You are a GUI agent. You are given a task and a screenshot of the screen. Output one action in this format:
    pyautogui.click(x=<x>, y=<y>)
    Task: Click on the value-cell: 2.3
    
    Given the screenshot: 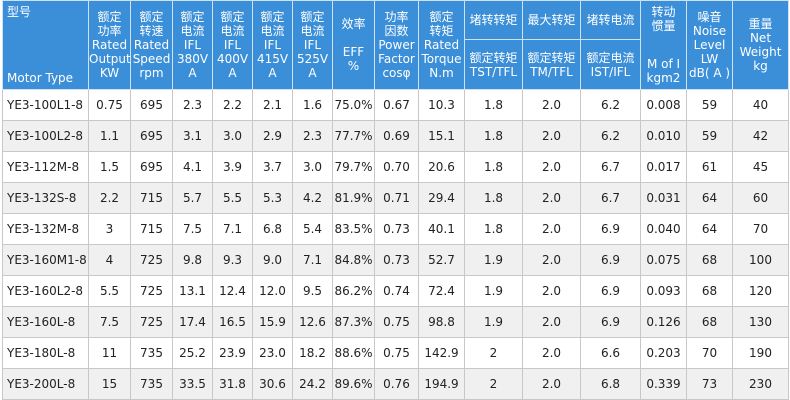 What is the action you would take?
    pyautogui.click(x=312, y=136)
    